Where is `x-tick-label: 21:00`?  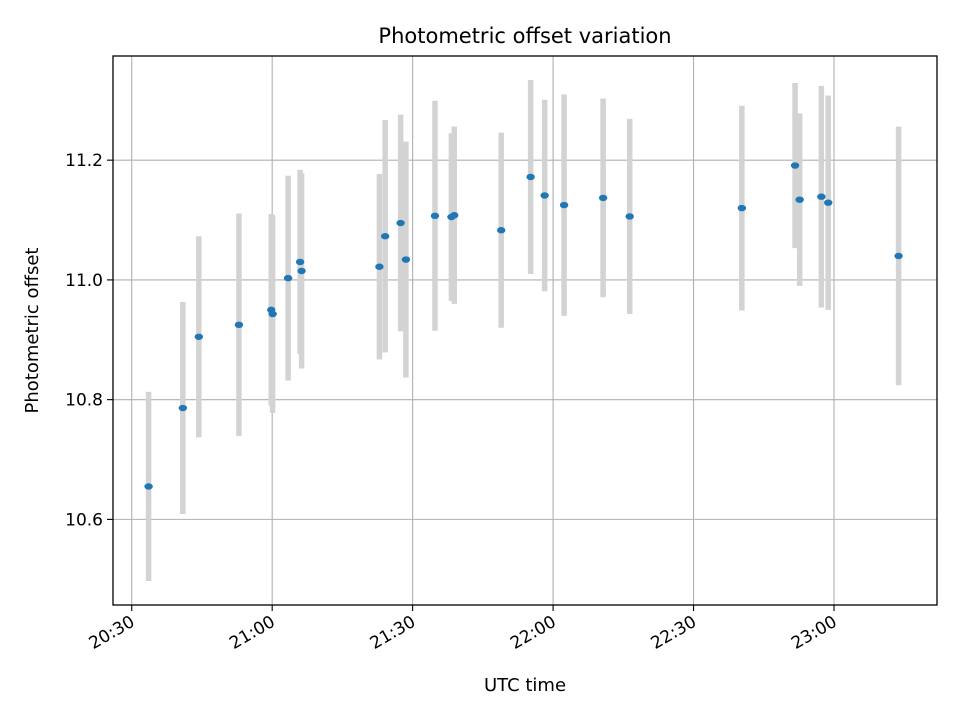 x-tick-label: 21:00 is located at coordinates (252, 633).